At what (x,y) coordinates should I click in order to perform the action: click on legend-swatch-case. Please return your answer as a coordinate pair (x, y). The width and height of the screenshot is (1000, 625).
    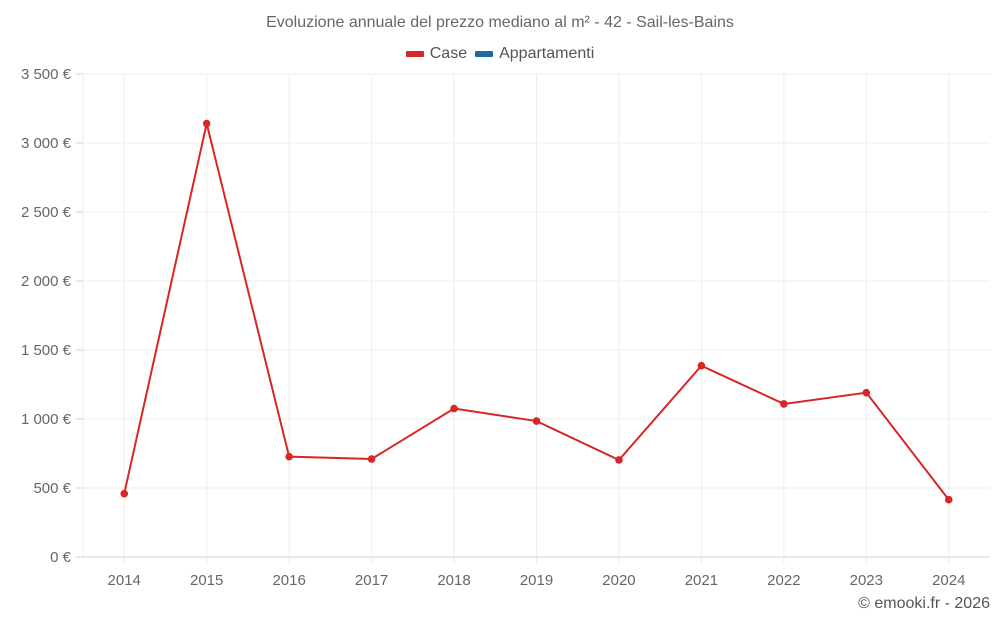
    Looking at the image, I should click on (414, 54).